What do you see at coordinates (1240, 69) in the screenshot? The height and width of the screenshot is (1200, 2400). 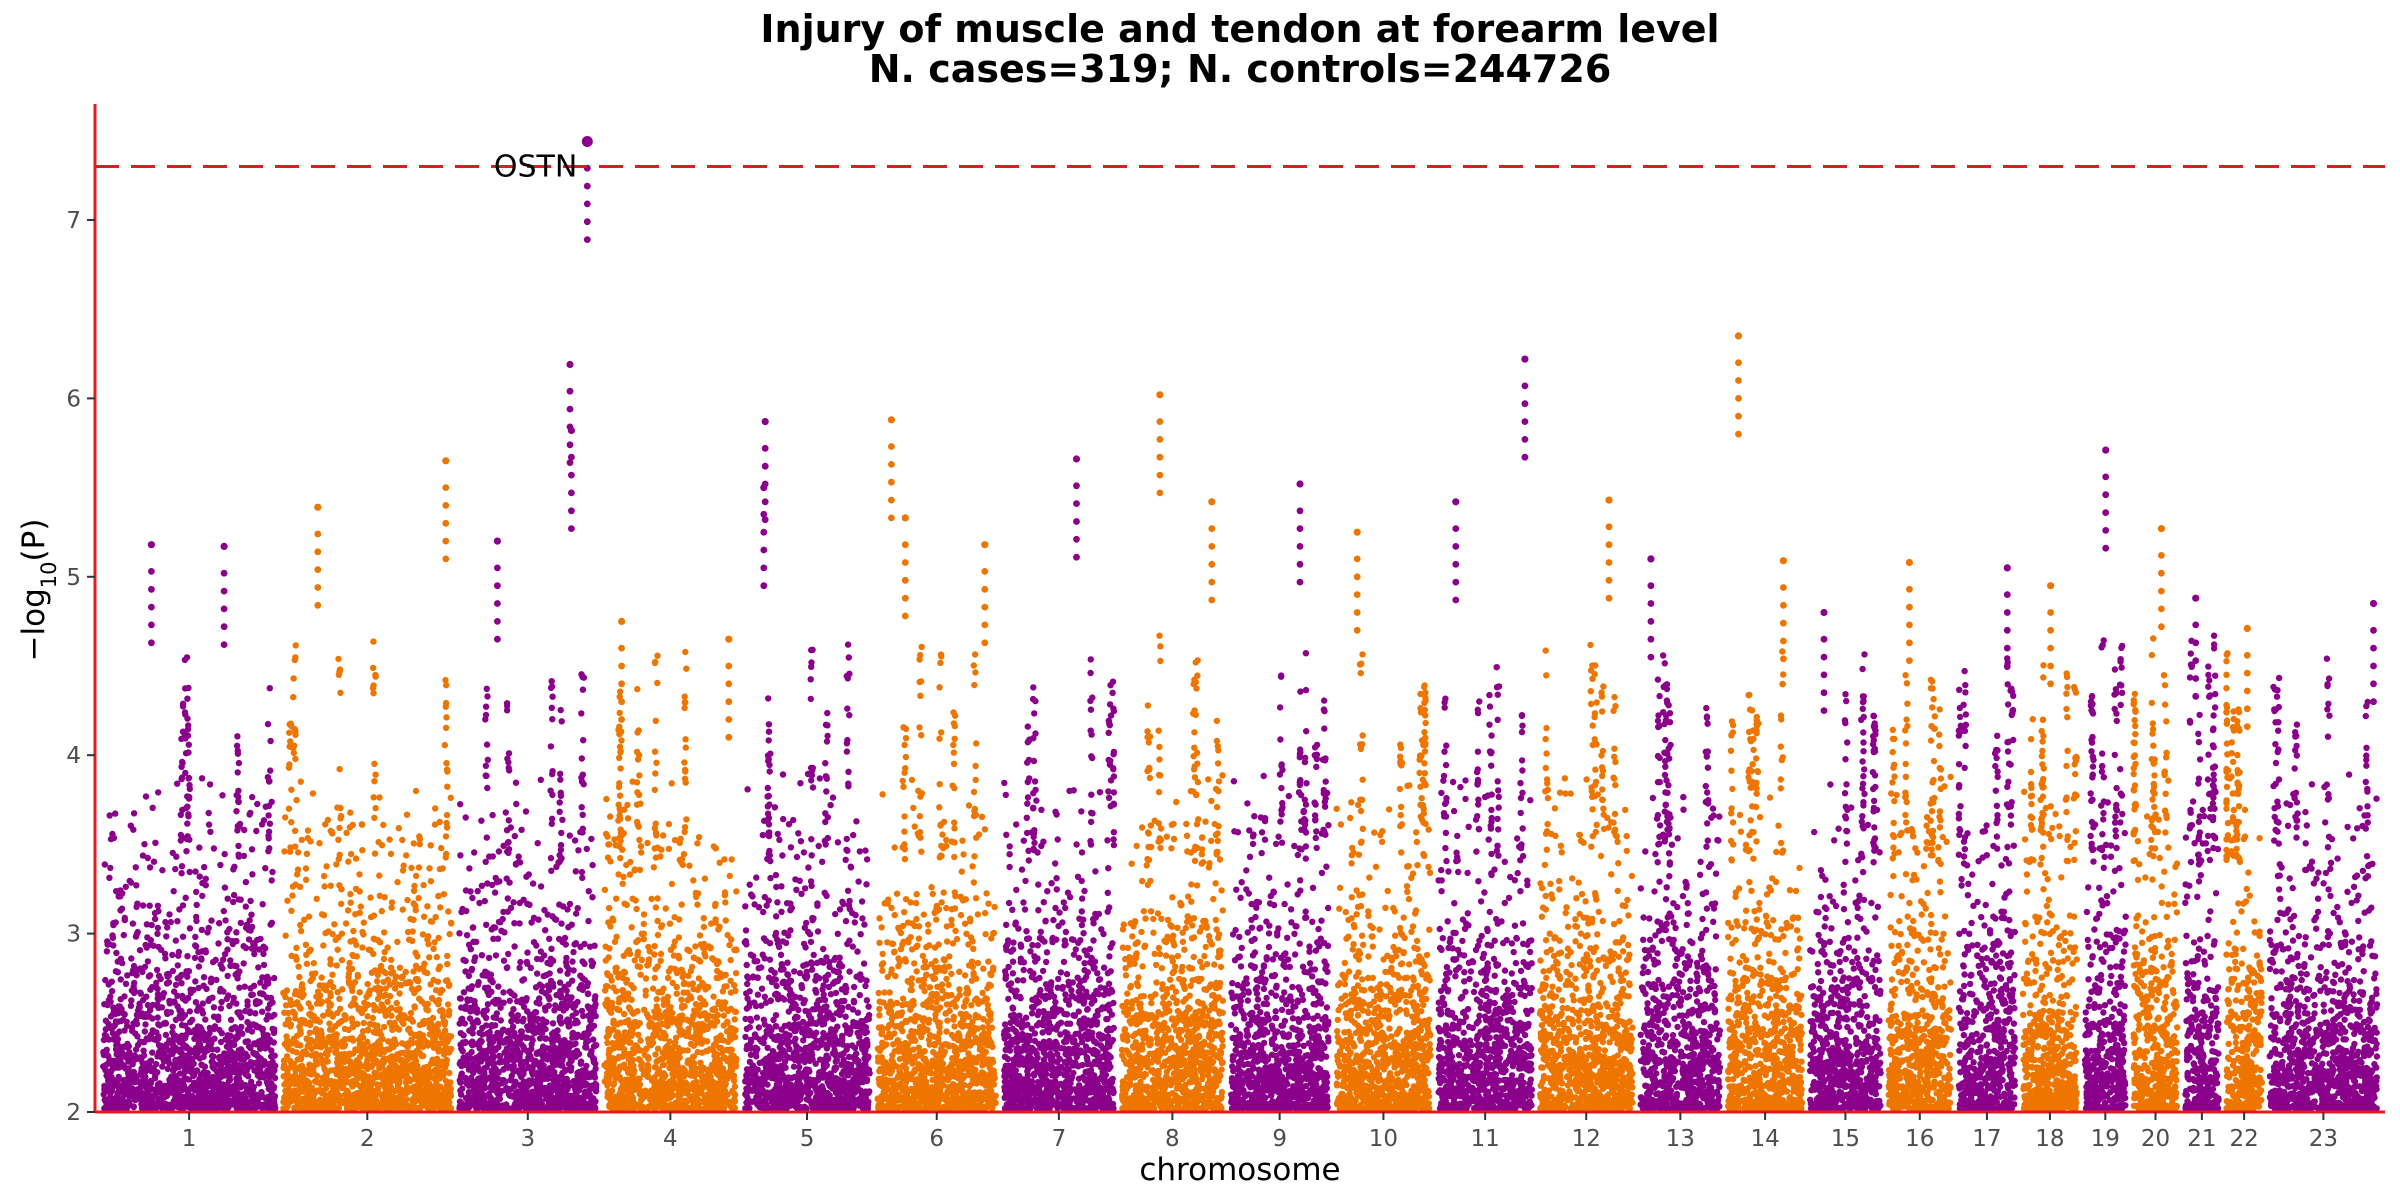 I see `chart-subtitle: N. cases=319; N. controls=244726` at bounding box center [1240, 69].